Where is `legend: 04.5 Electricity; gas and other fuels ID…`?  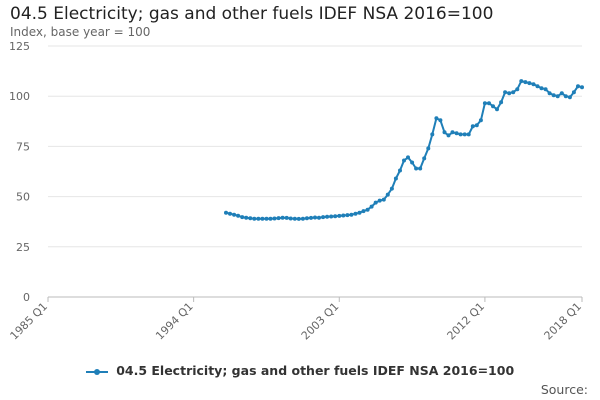
legend: 04.5 Electricity; gas and other fuels ID… is located at coordinates (300, 370).